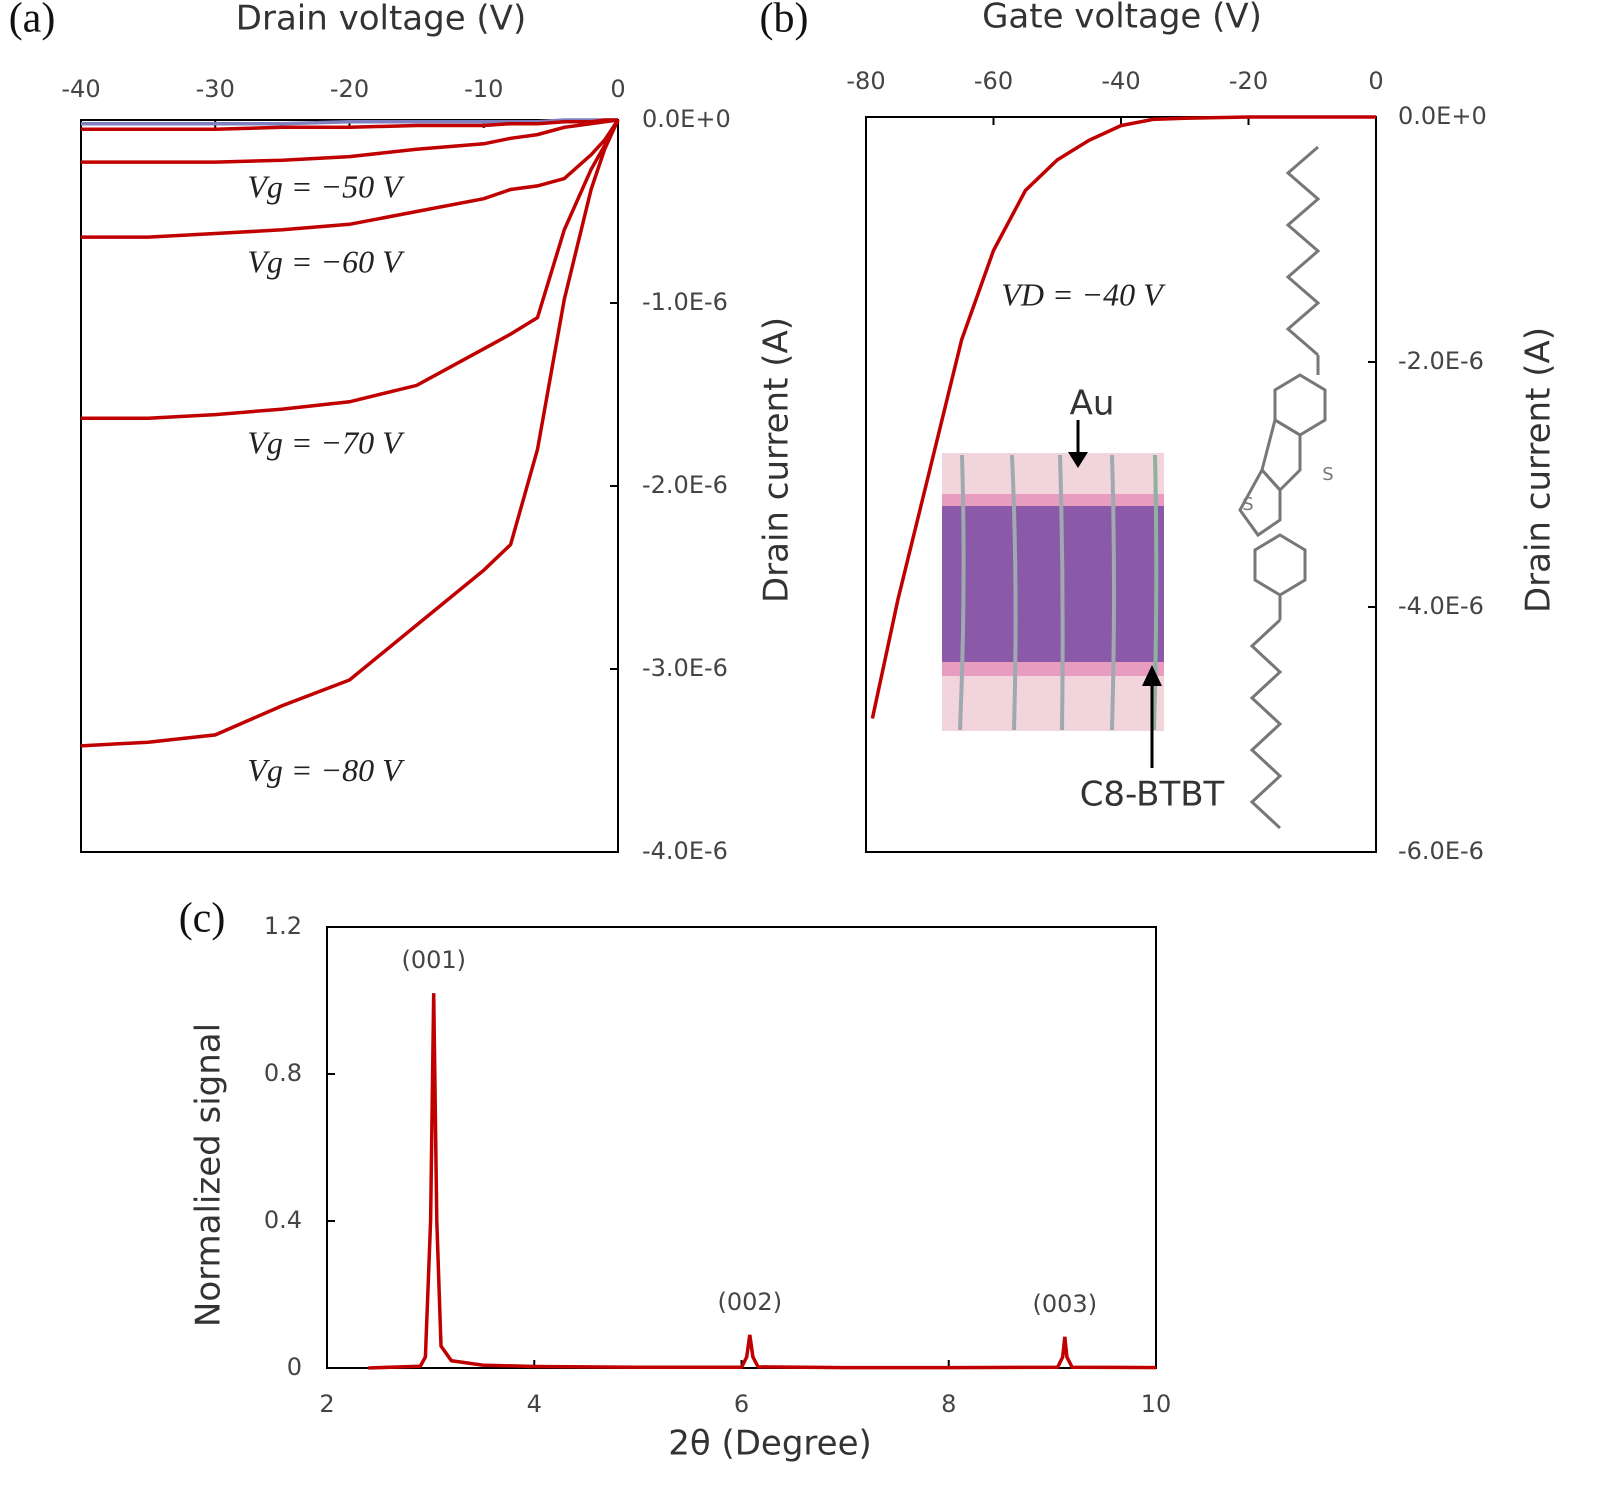  Describe the element at coordinates (750, 1302) in the screenshot. I see `peak-label: (002)` at that location.